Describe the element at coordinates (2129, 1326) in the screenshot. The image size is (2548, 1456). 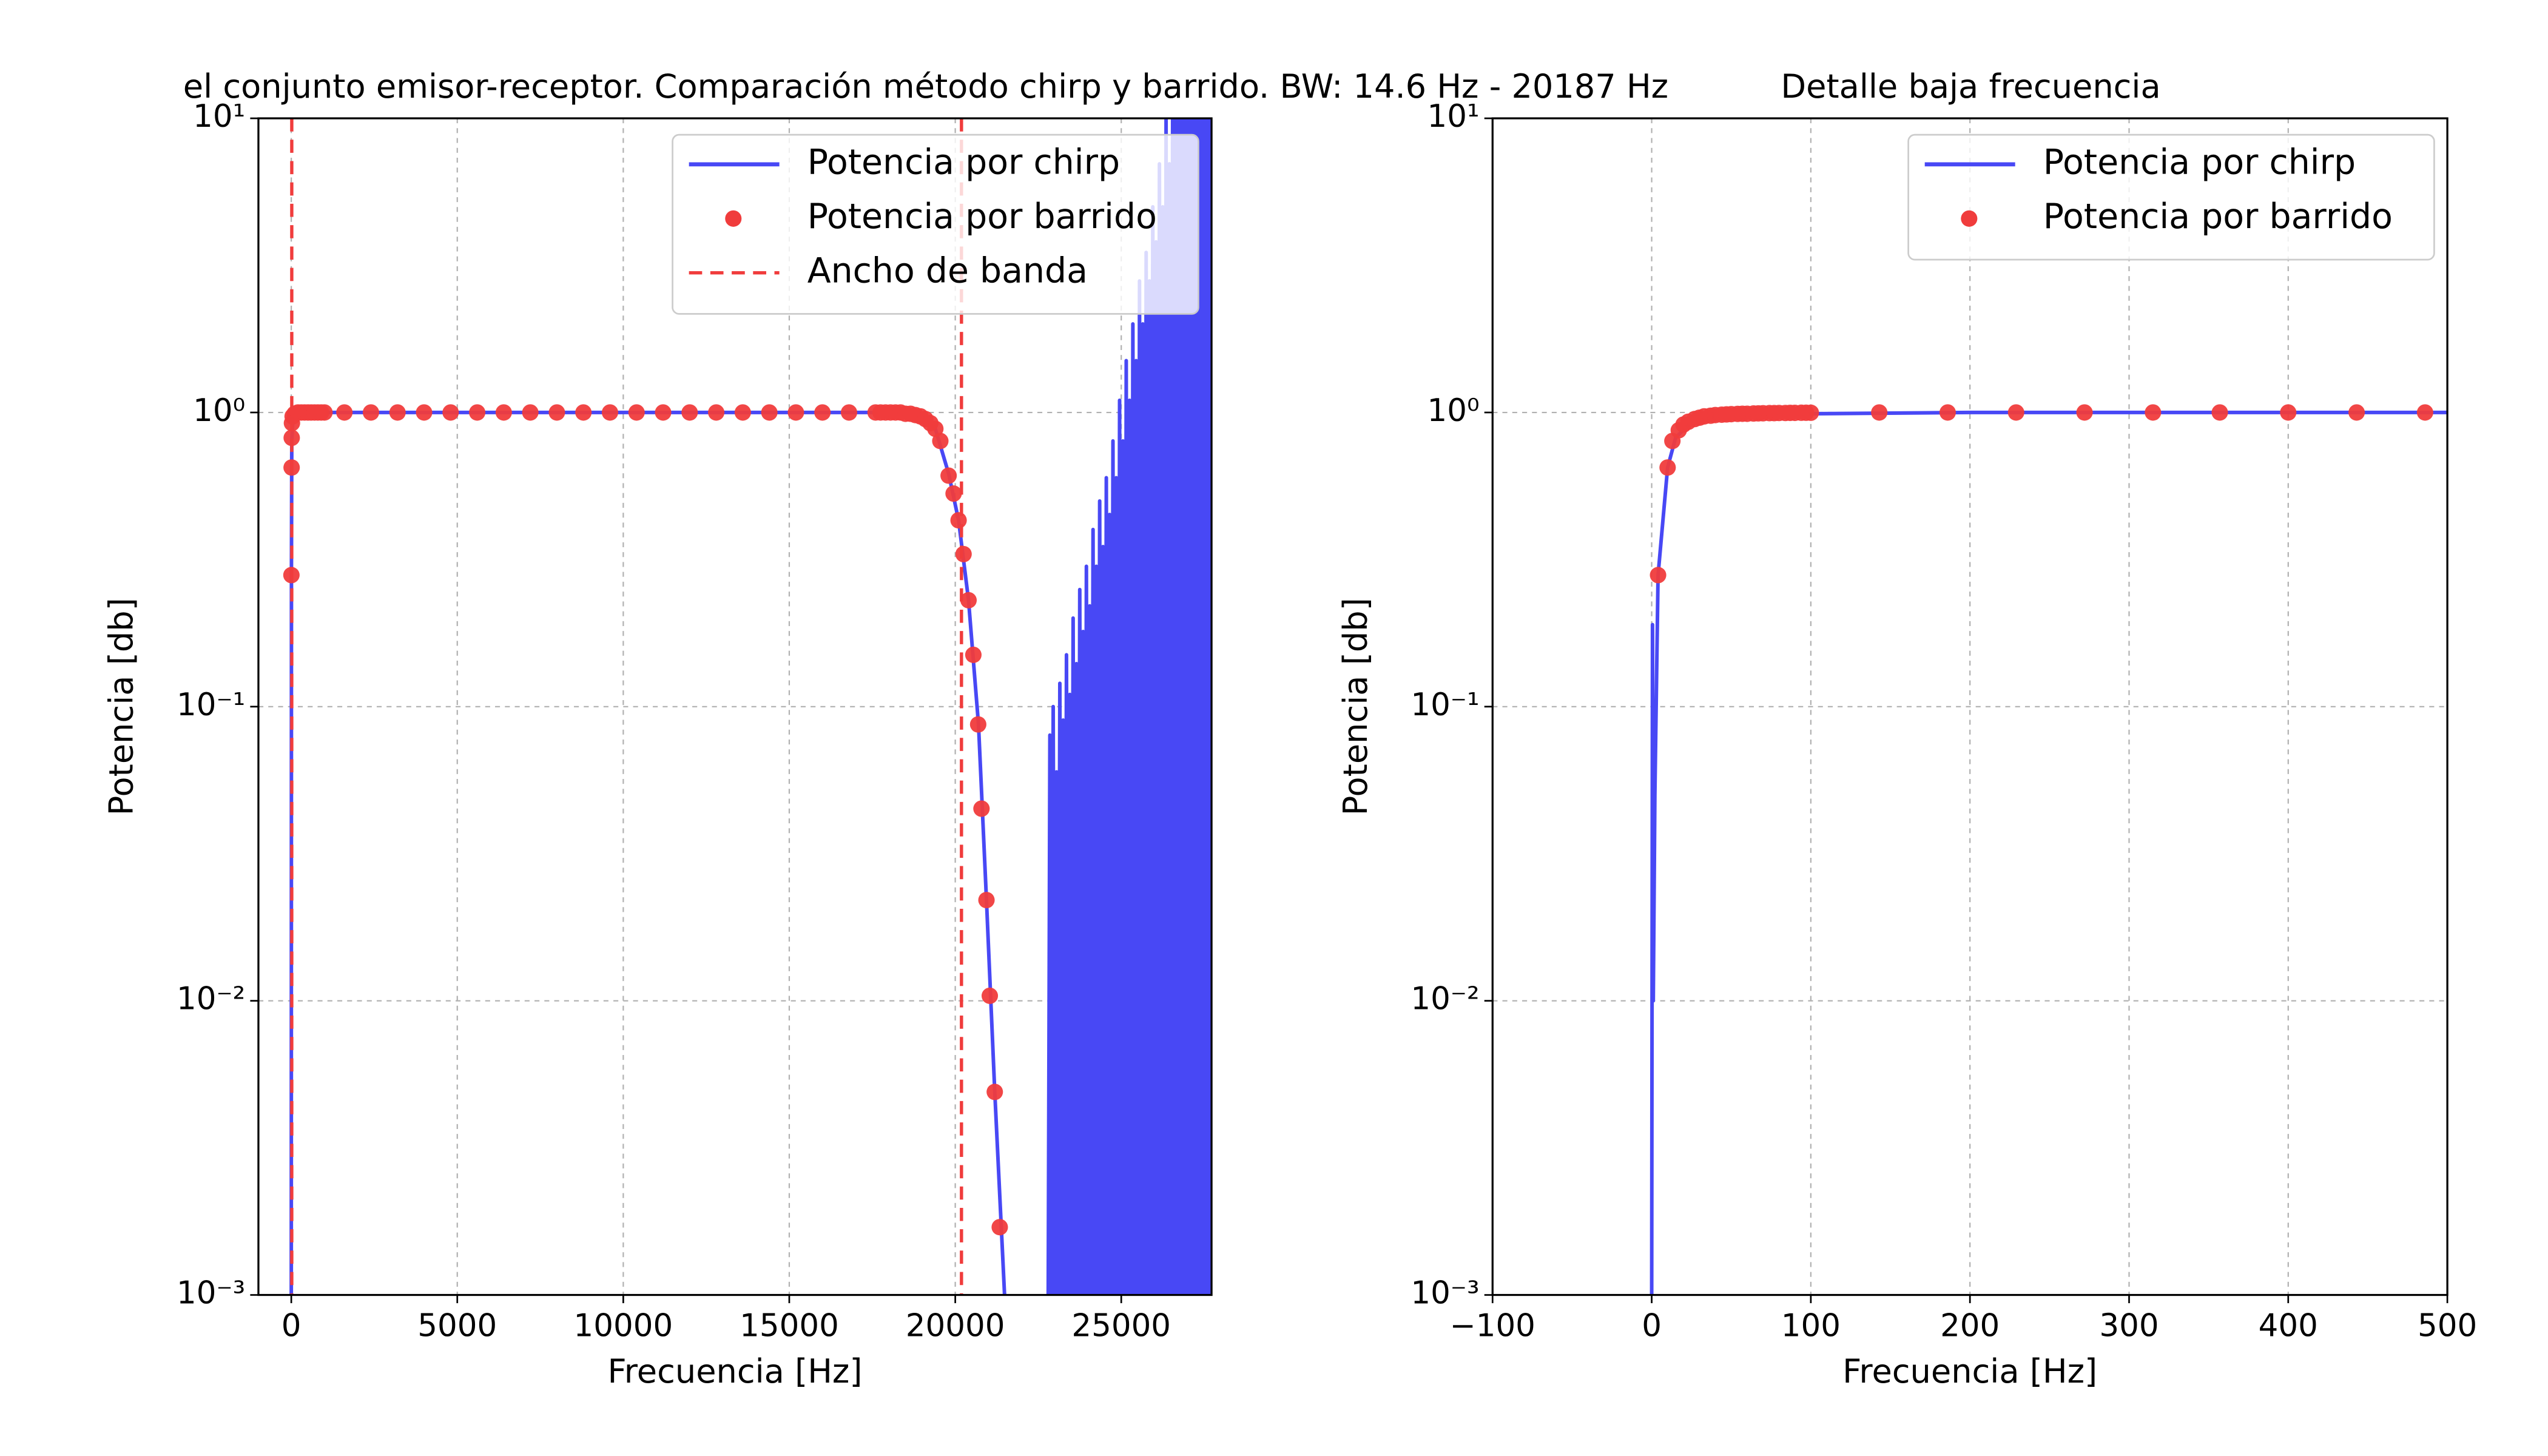
I see `x-tick-label: 300` at that location.